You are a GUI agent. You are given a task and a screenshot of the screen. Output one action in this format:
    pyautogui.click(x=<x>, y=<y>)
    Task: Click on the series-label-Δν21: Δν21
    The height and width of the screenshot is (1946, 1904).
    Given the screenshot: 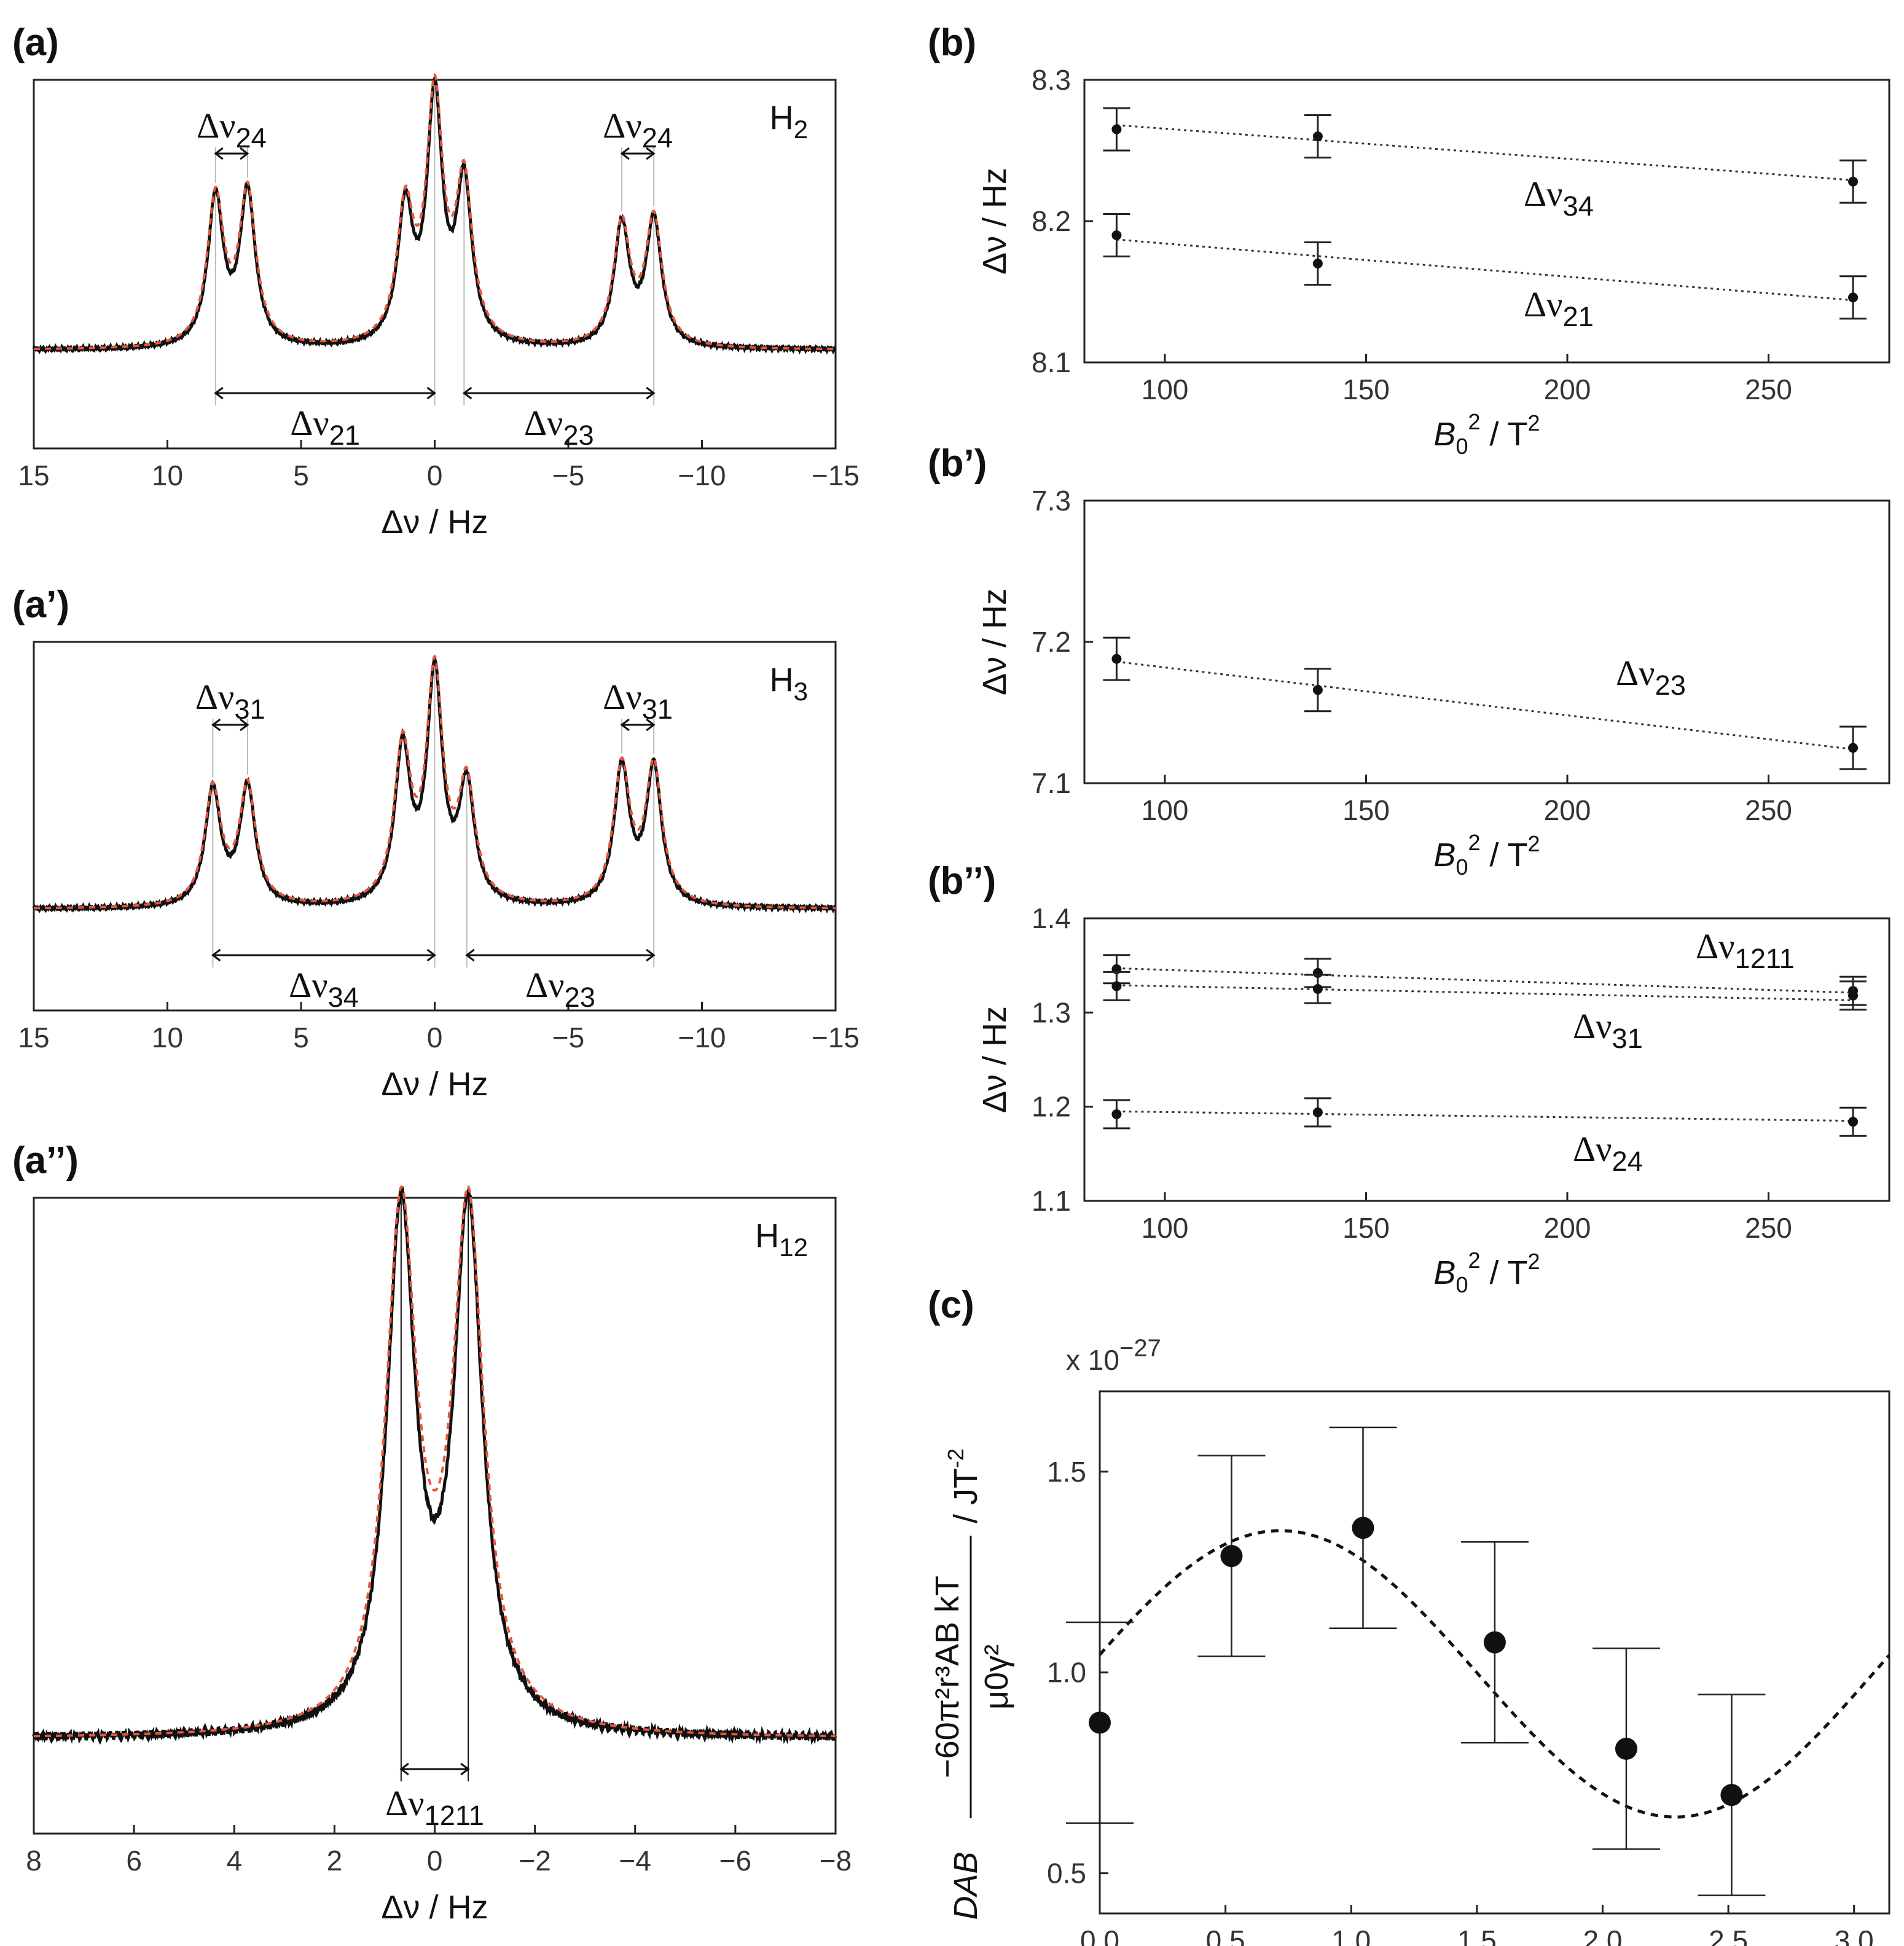 What is the action you would take?
    pyautogui.click(x=1559, y=308)
    